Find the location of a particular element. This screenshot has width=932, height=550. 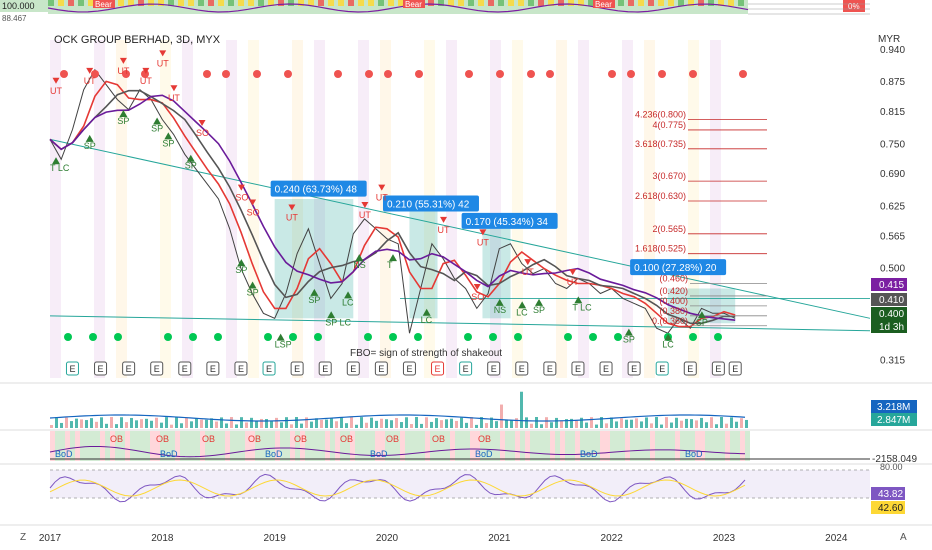

gain-label: 0.240 (63.73%) 48 is located at coordinates (316, 190).